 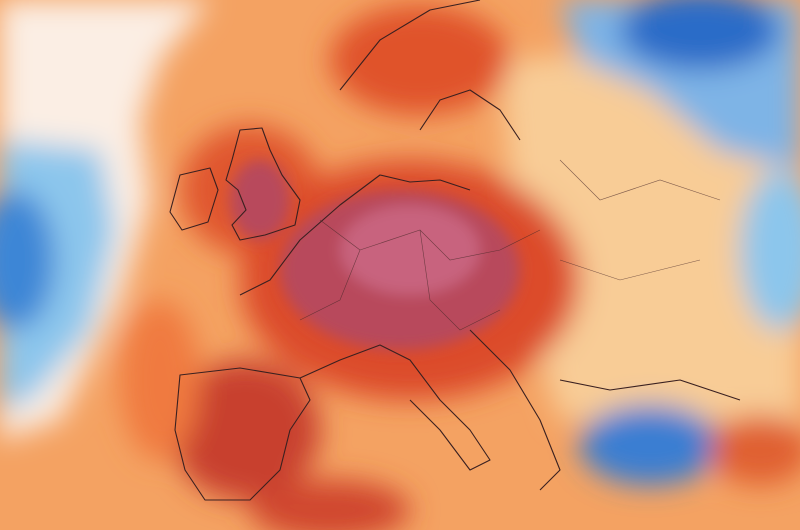 I want to click on north-coast, so click(x=355, y=235).